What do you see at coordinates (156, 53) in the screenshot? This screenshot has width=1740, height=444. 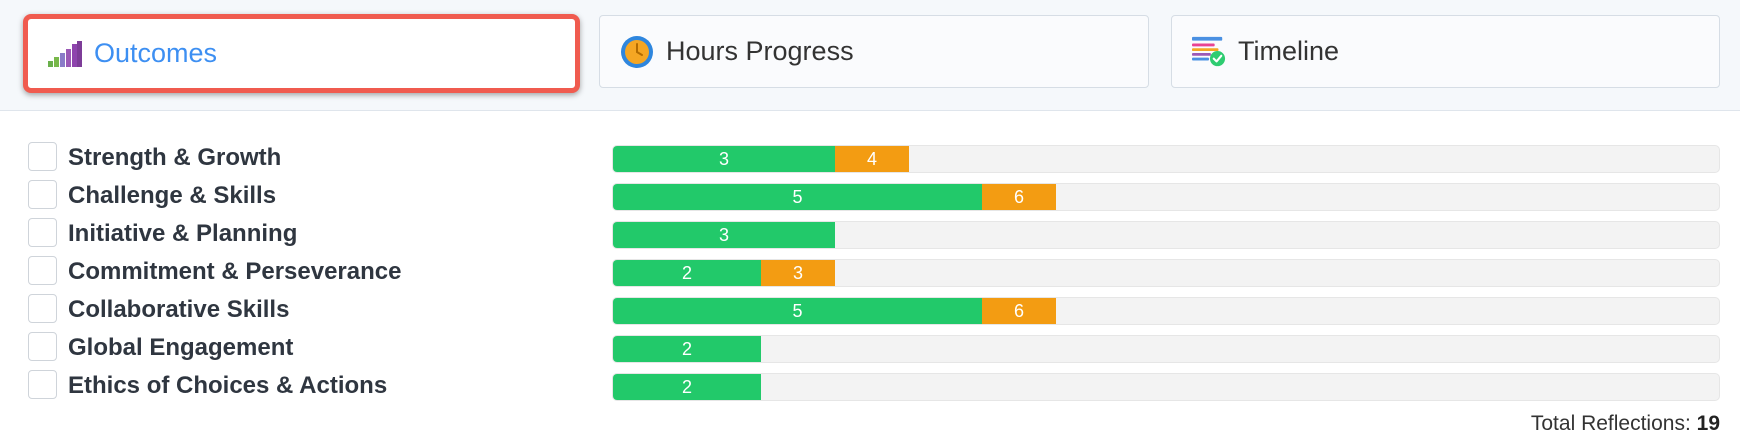 I see `tab-outcomes-label: Outcomes` at bounding box center [156, 53].